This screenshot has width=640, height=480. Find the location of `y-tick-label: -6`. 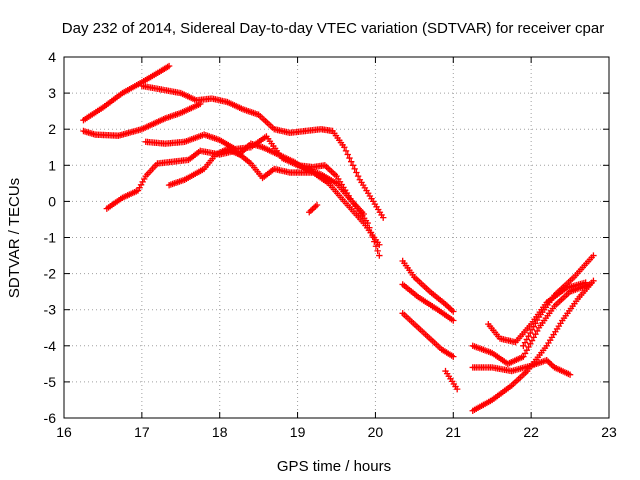

y-tick-label: -6 is located at coordinates (50, 418).